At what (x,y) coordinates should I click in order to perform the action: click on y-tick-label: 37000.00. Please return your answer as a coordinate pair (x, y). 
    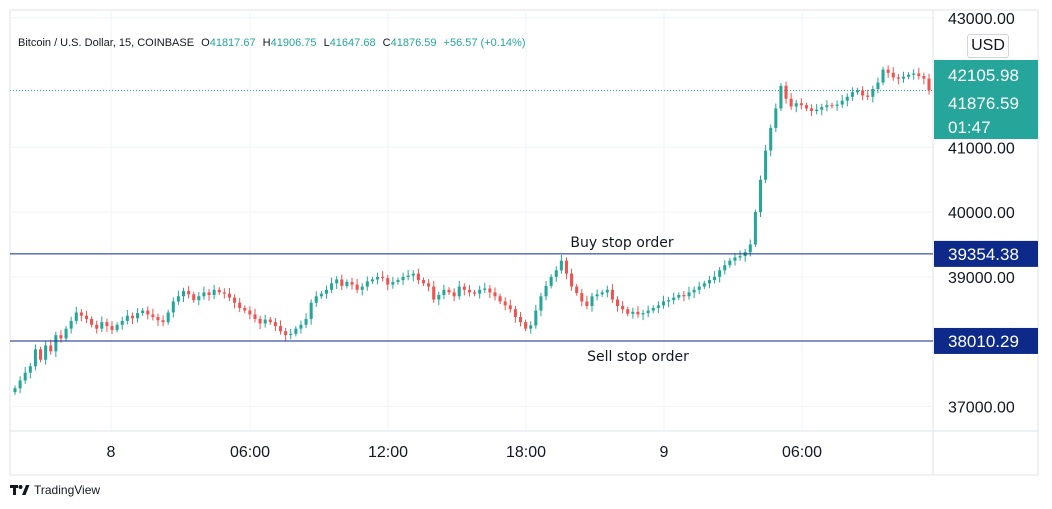
    Looking at the image, I should click on (981, 407).